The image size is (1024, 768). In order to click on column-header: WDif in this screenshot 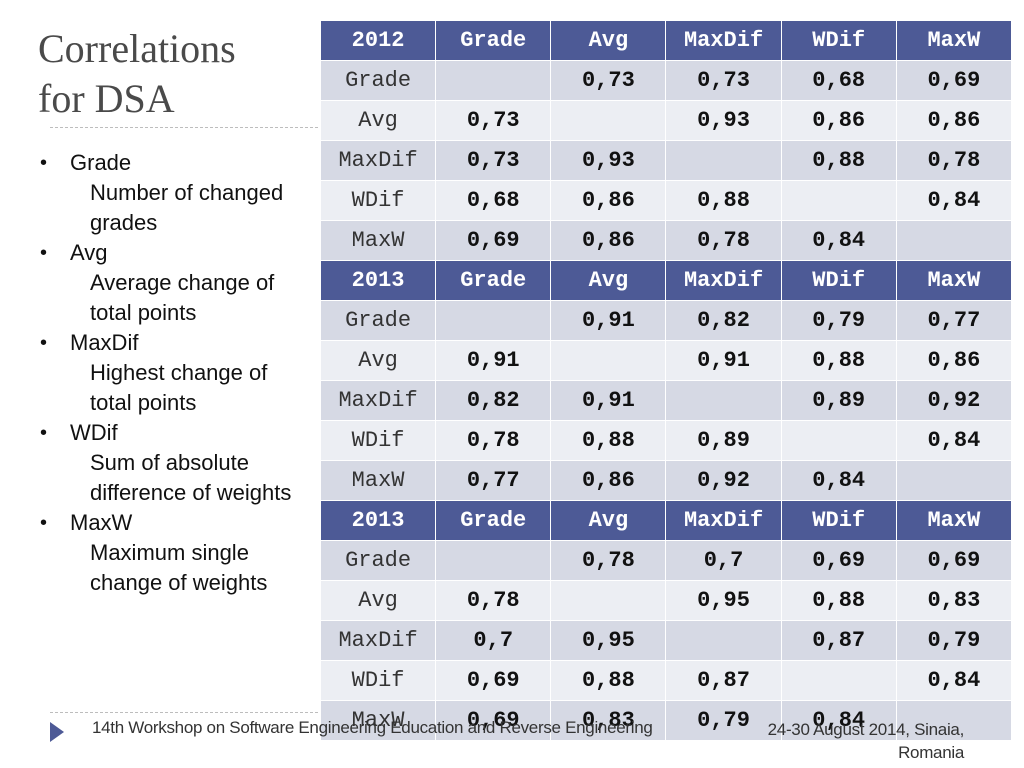, I will do `click(838, 280)`.